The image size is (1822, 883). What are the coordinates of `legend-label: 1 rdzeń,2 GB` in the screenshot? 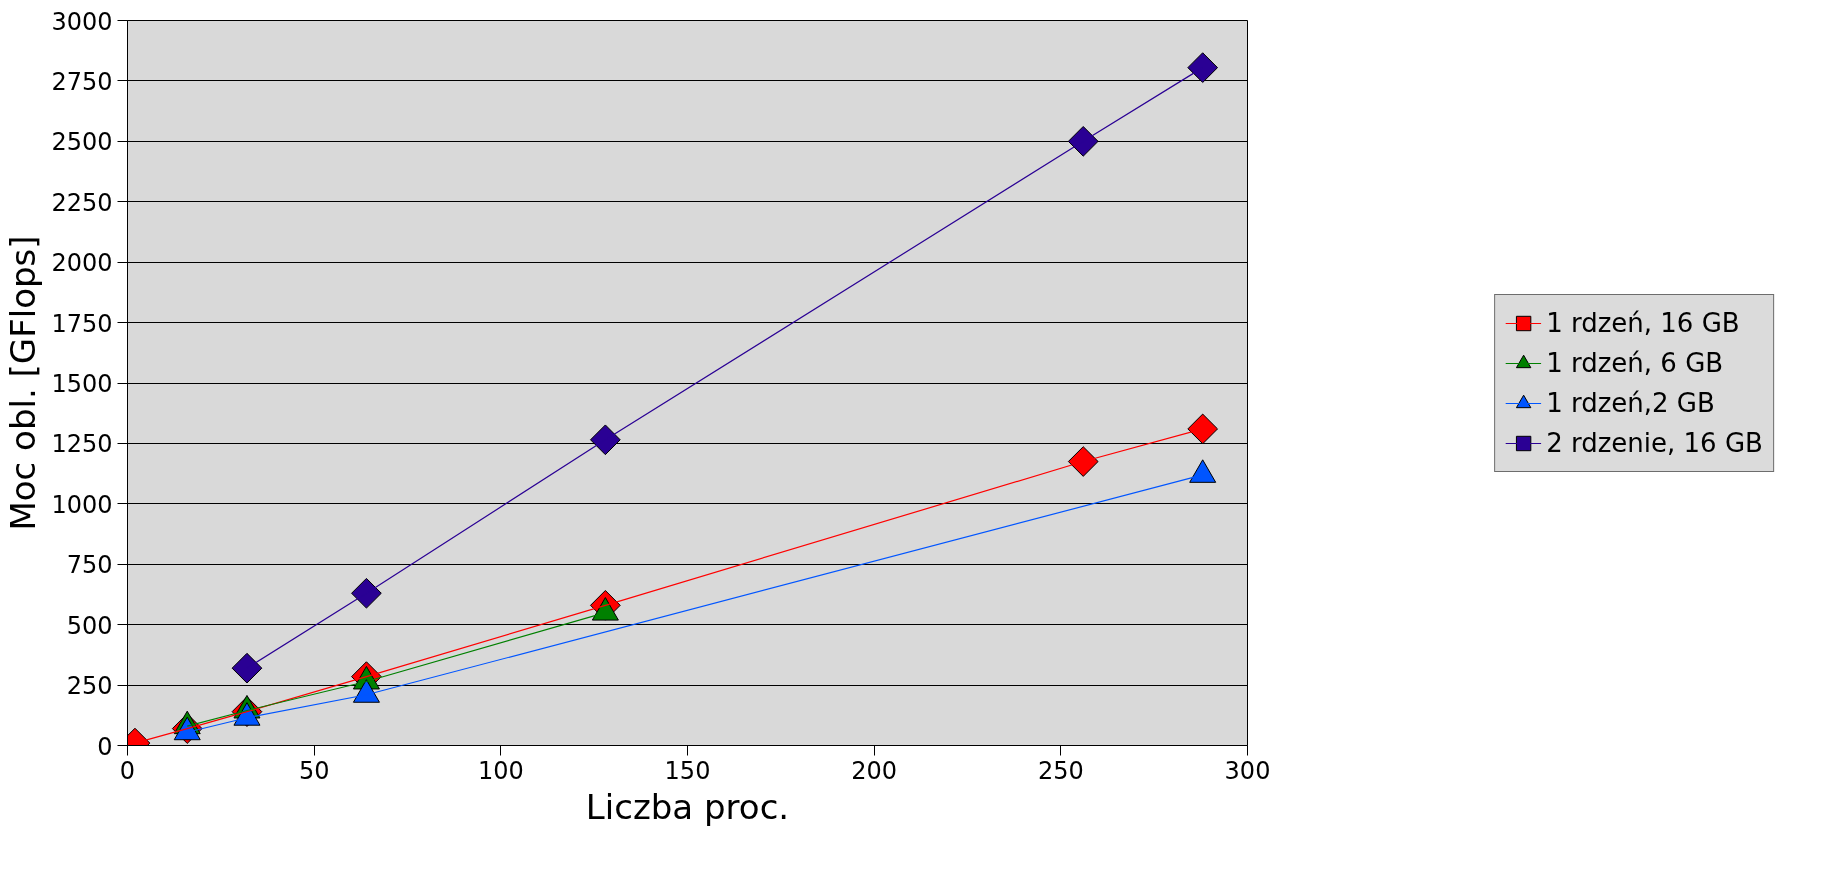 It's located at (1630, 402).